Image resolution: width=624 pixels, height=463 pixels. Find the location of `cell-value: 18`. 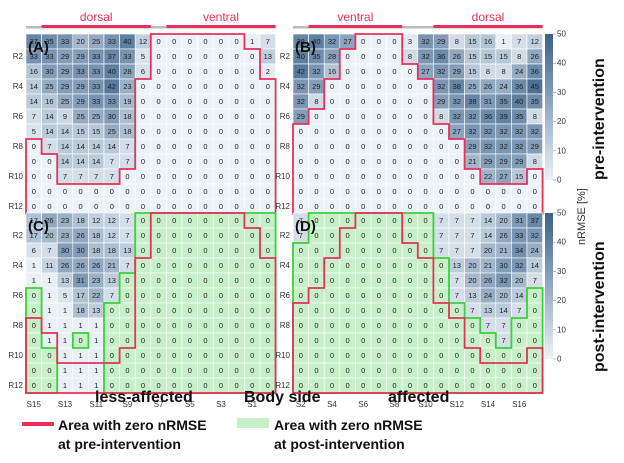

cell-value: 18 is located at coordinates (112, 250).